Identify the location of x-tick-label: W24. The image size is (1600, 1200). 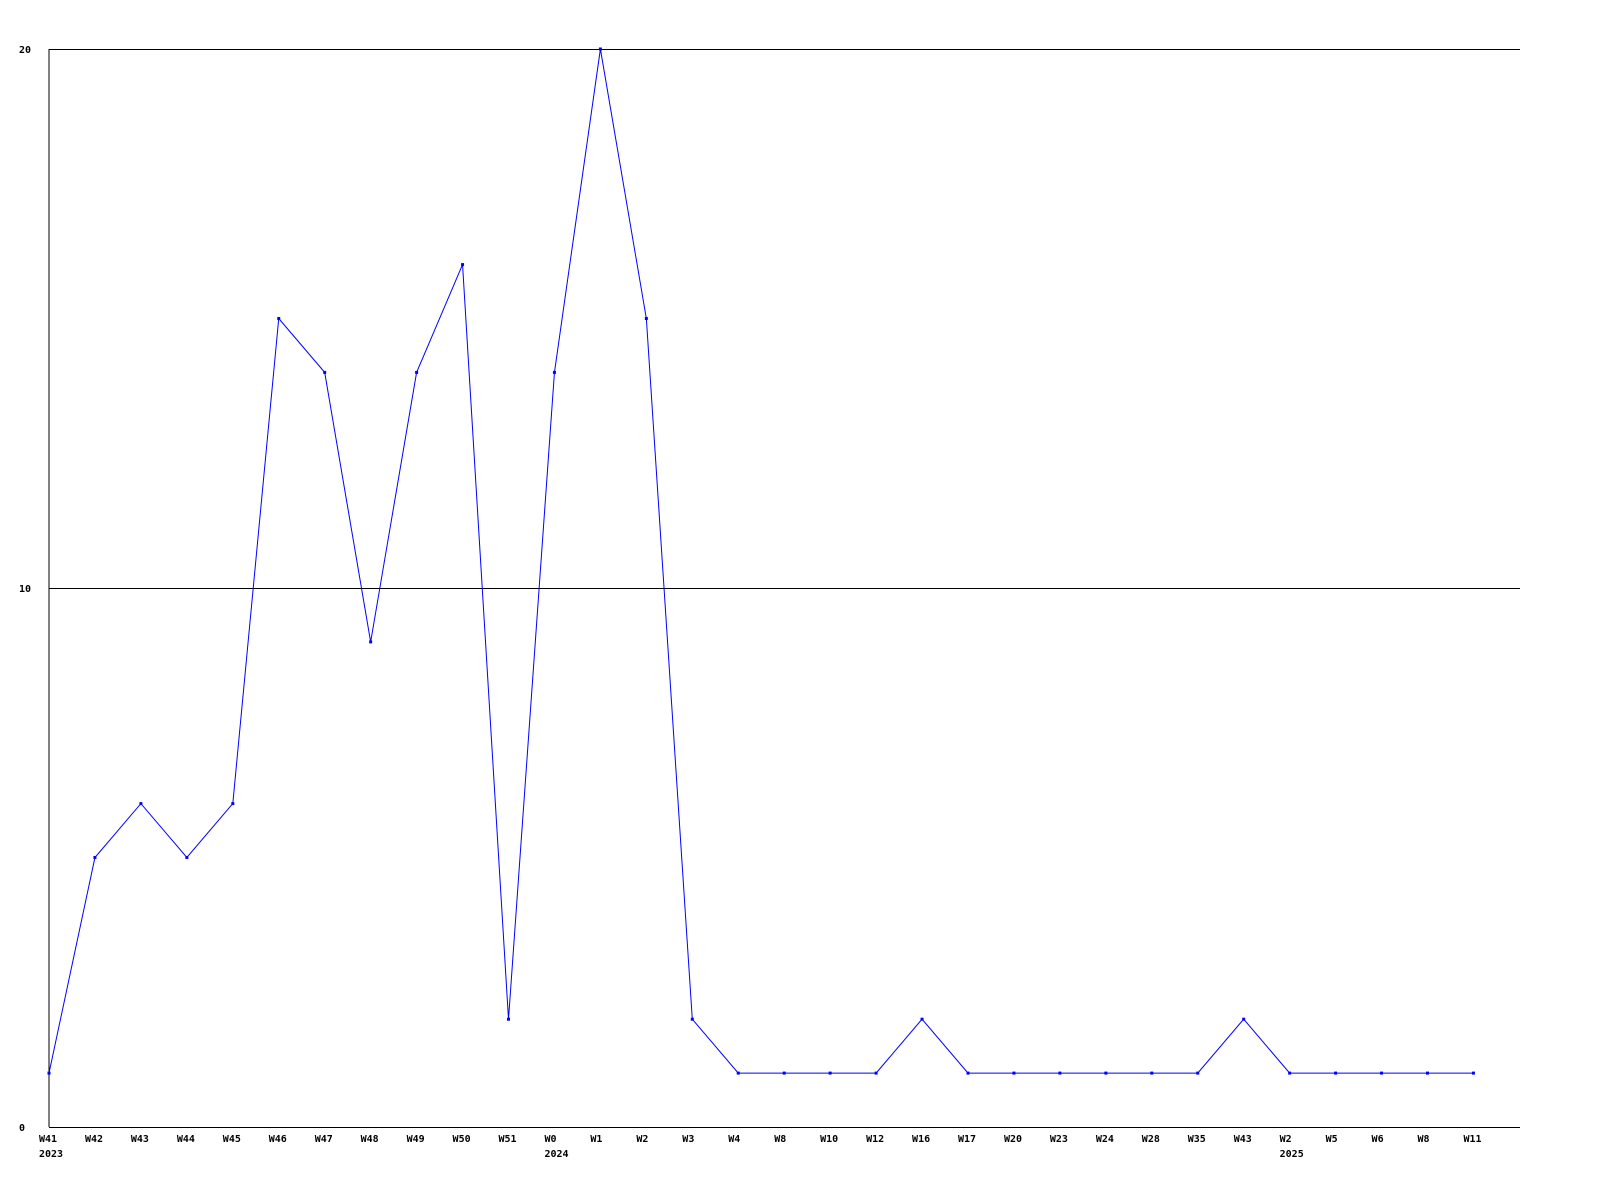
(1105, 1139).